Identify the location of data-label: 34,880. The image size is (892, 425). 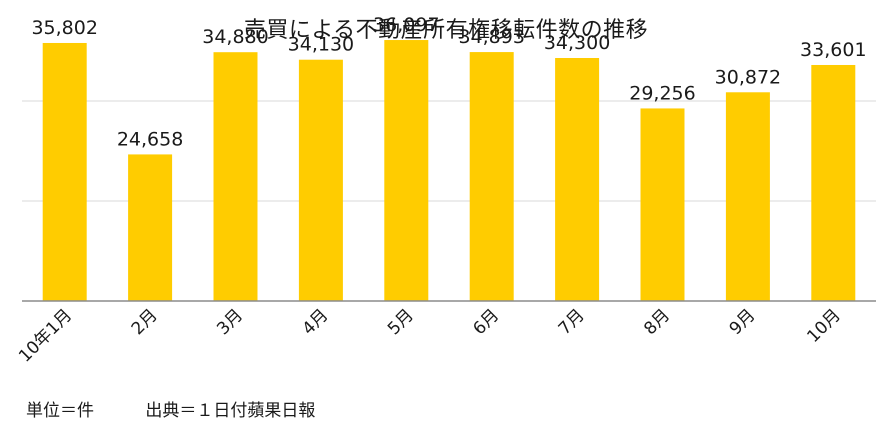
(235, 37).